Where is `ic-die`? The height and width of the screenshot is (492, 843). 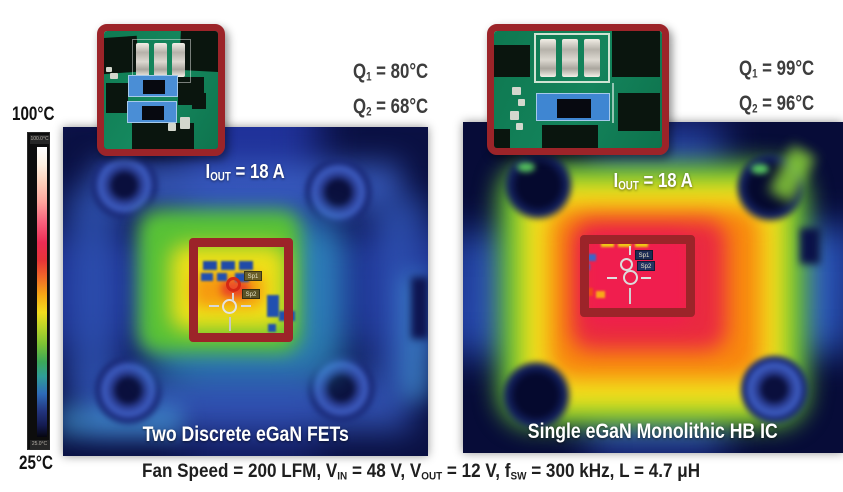
ic-die is located at coordinates (574, 108).